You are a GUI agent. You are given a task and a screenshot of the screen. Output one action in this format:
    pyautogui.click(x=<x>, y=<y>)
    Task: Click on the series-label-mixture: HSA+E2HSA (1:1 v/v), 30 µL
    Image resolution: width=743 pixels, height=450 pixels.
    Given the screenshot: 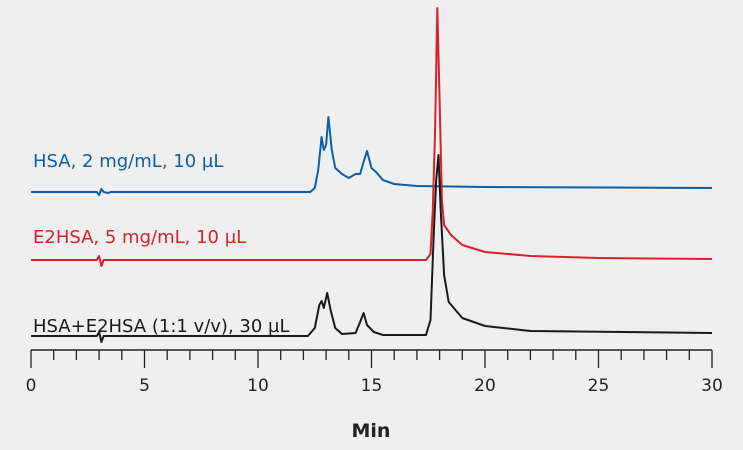 What is the action you would take?
    pyautogui.click(x=161, y=326)
    